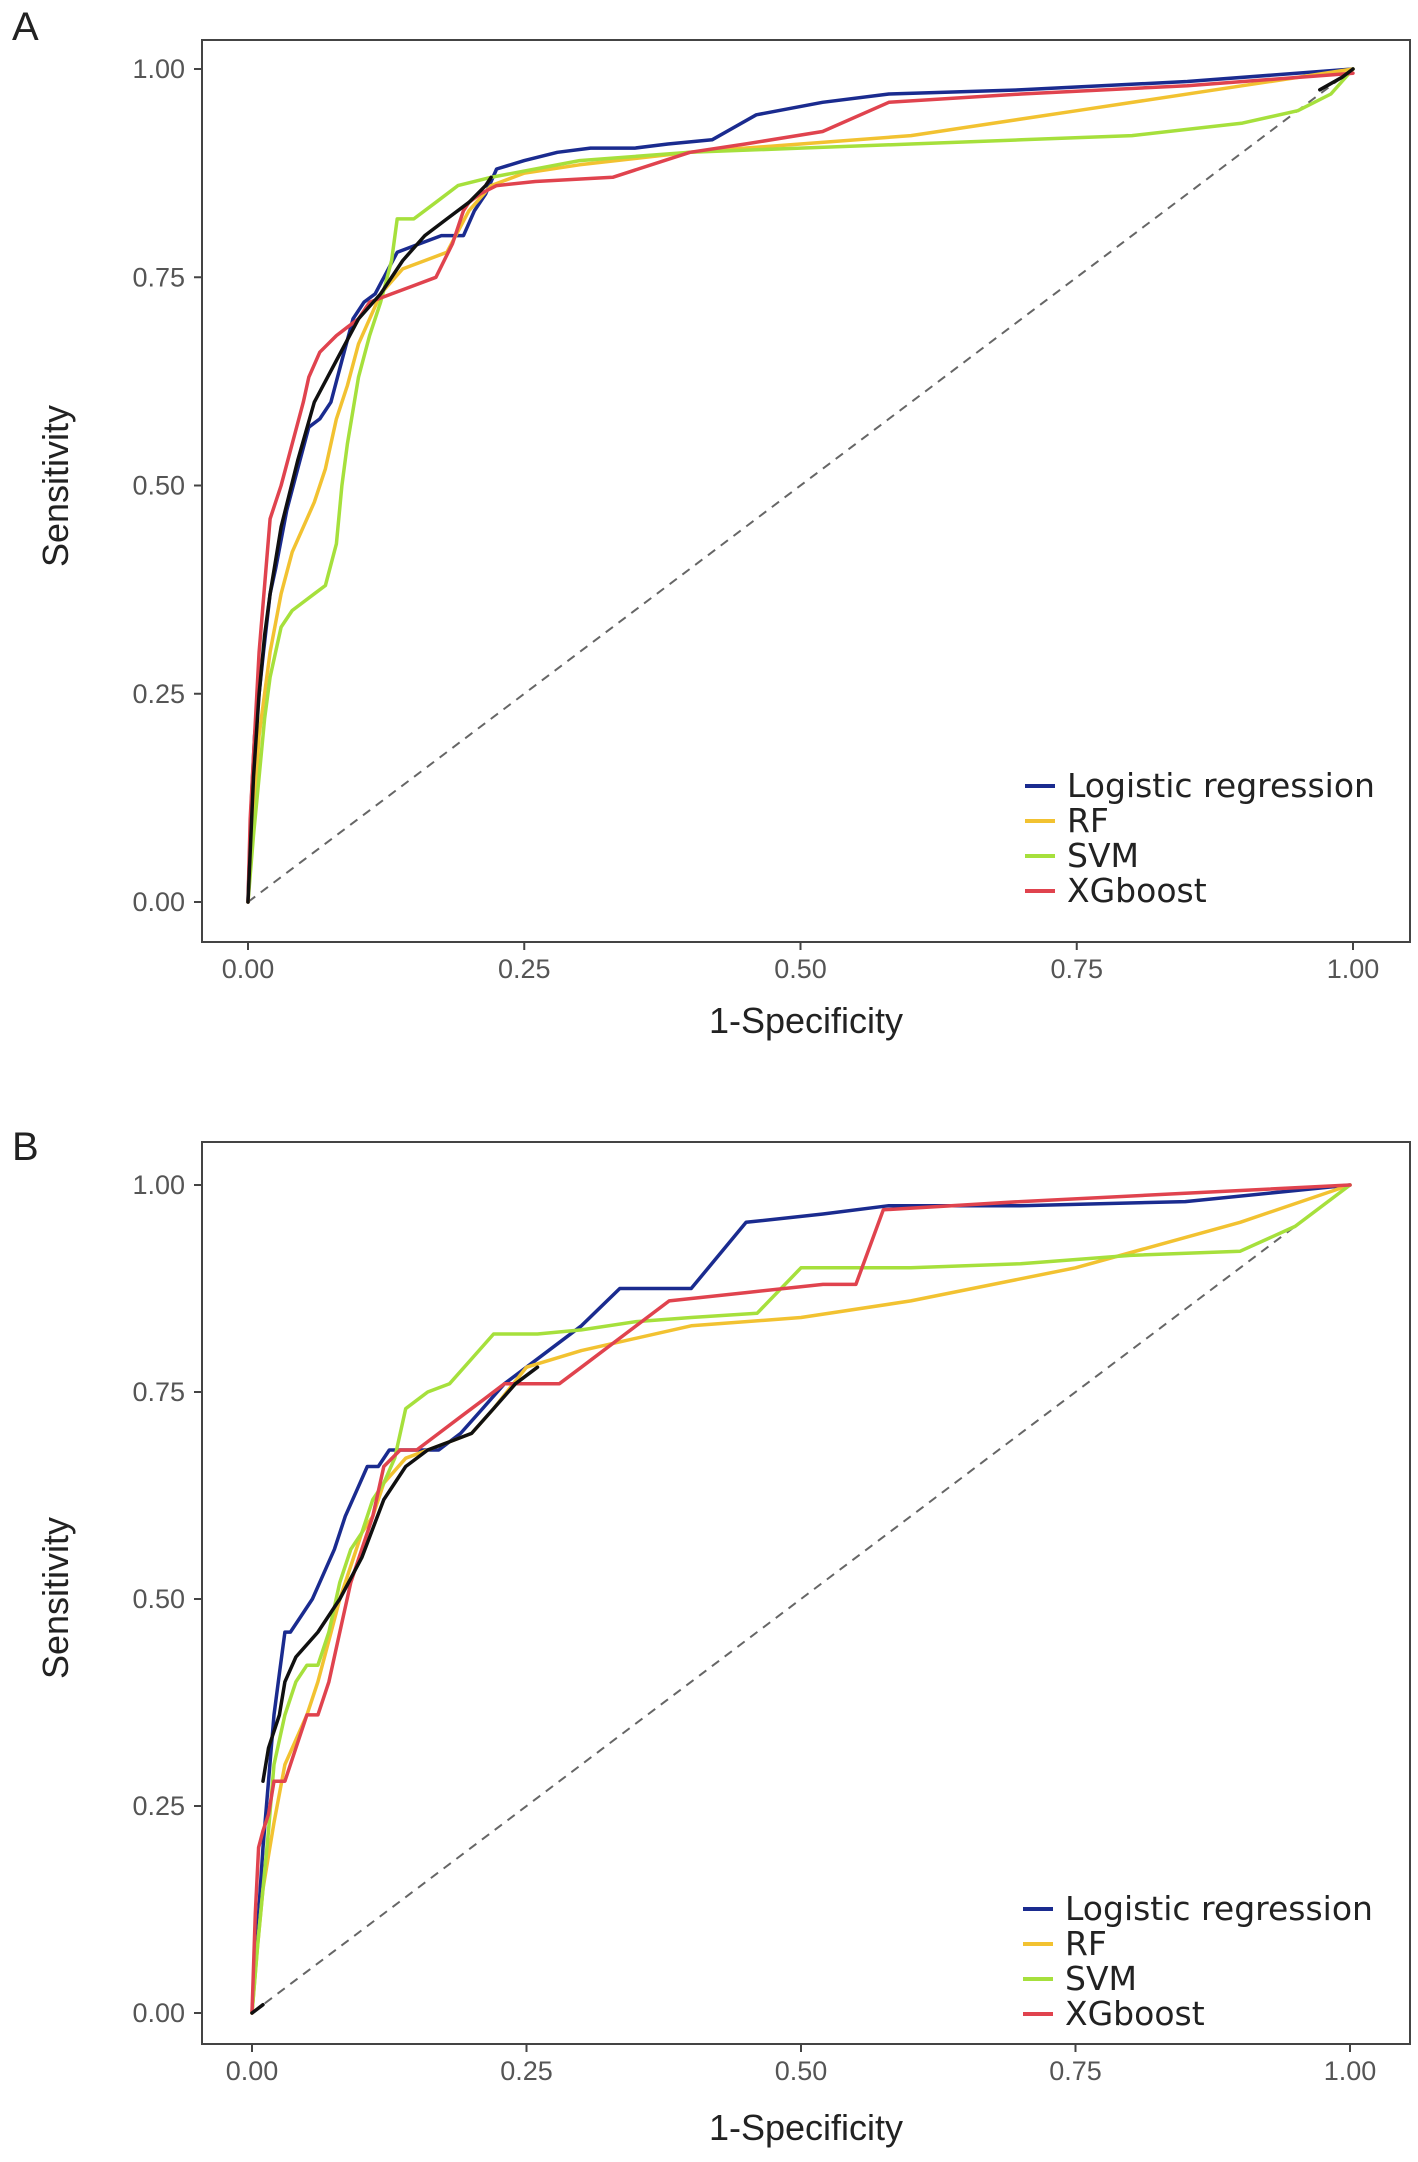 The width and height of the screenshot is (1418, 2162). What do you see at coordinates (25, 27) in the screenshot?
I see `panel-label: A` at bounding box center [25, 27].